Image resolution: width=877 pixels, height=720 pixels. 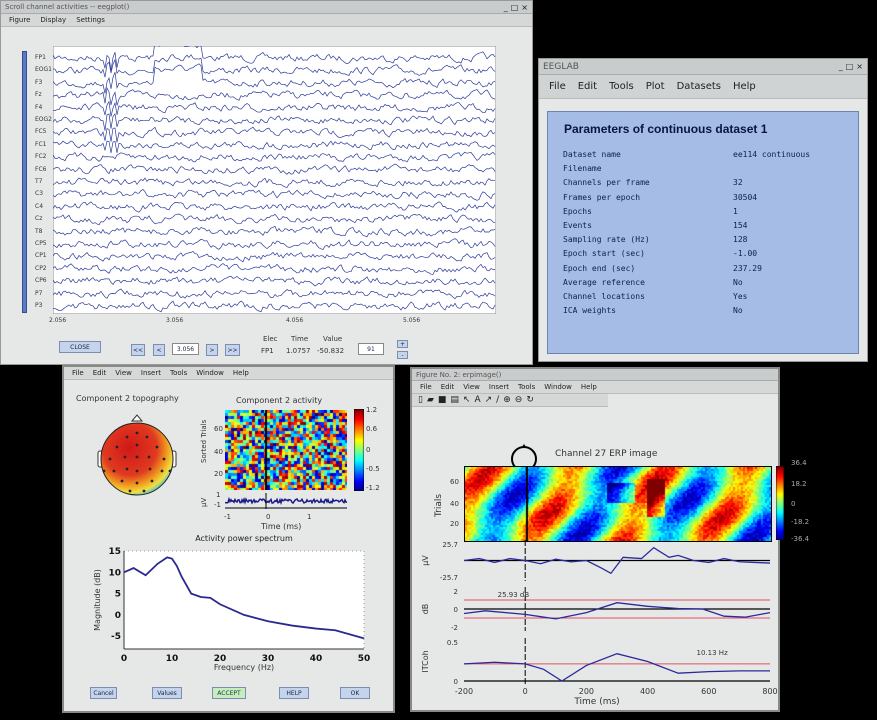 I want to click on scale-up-button: +, so click(x=402, y=344).